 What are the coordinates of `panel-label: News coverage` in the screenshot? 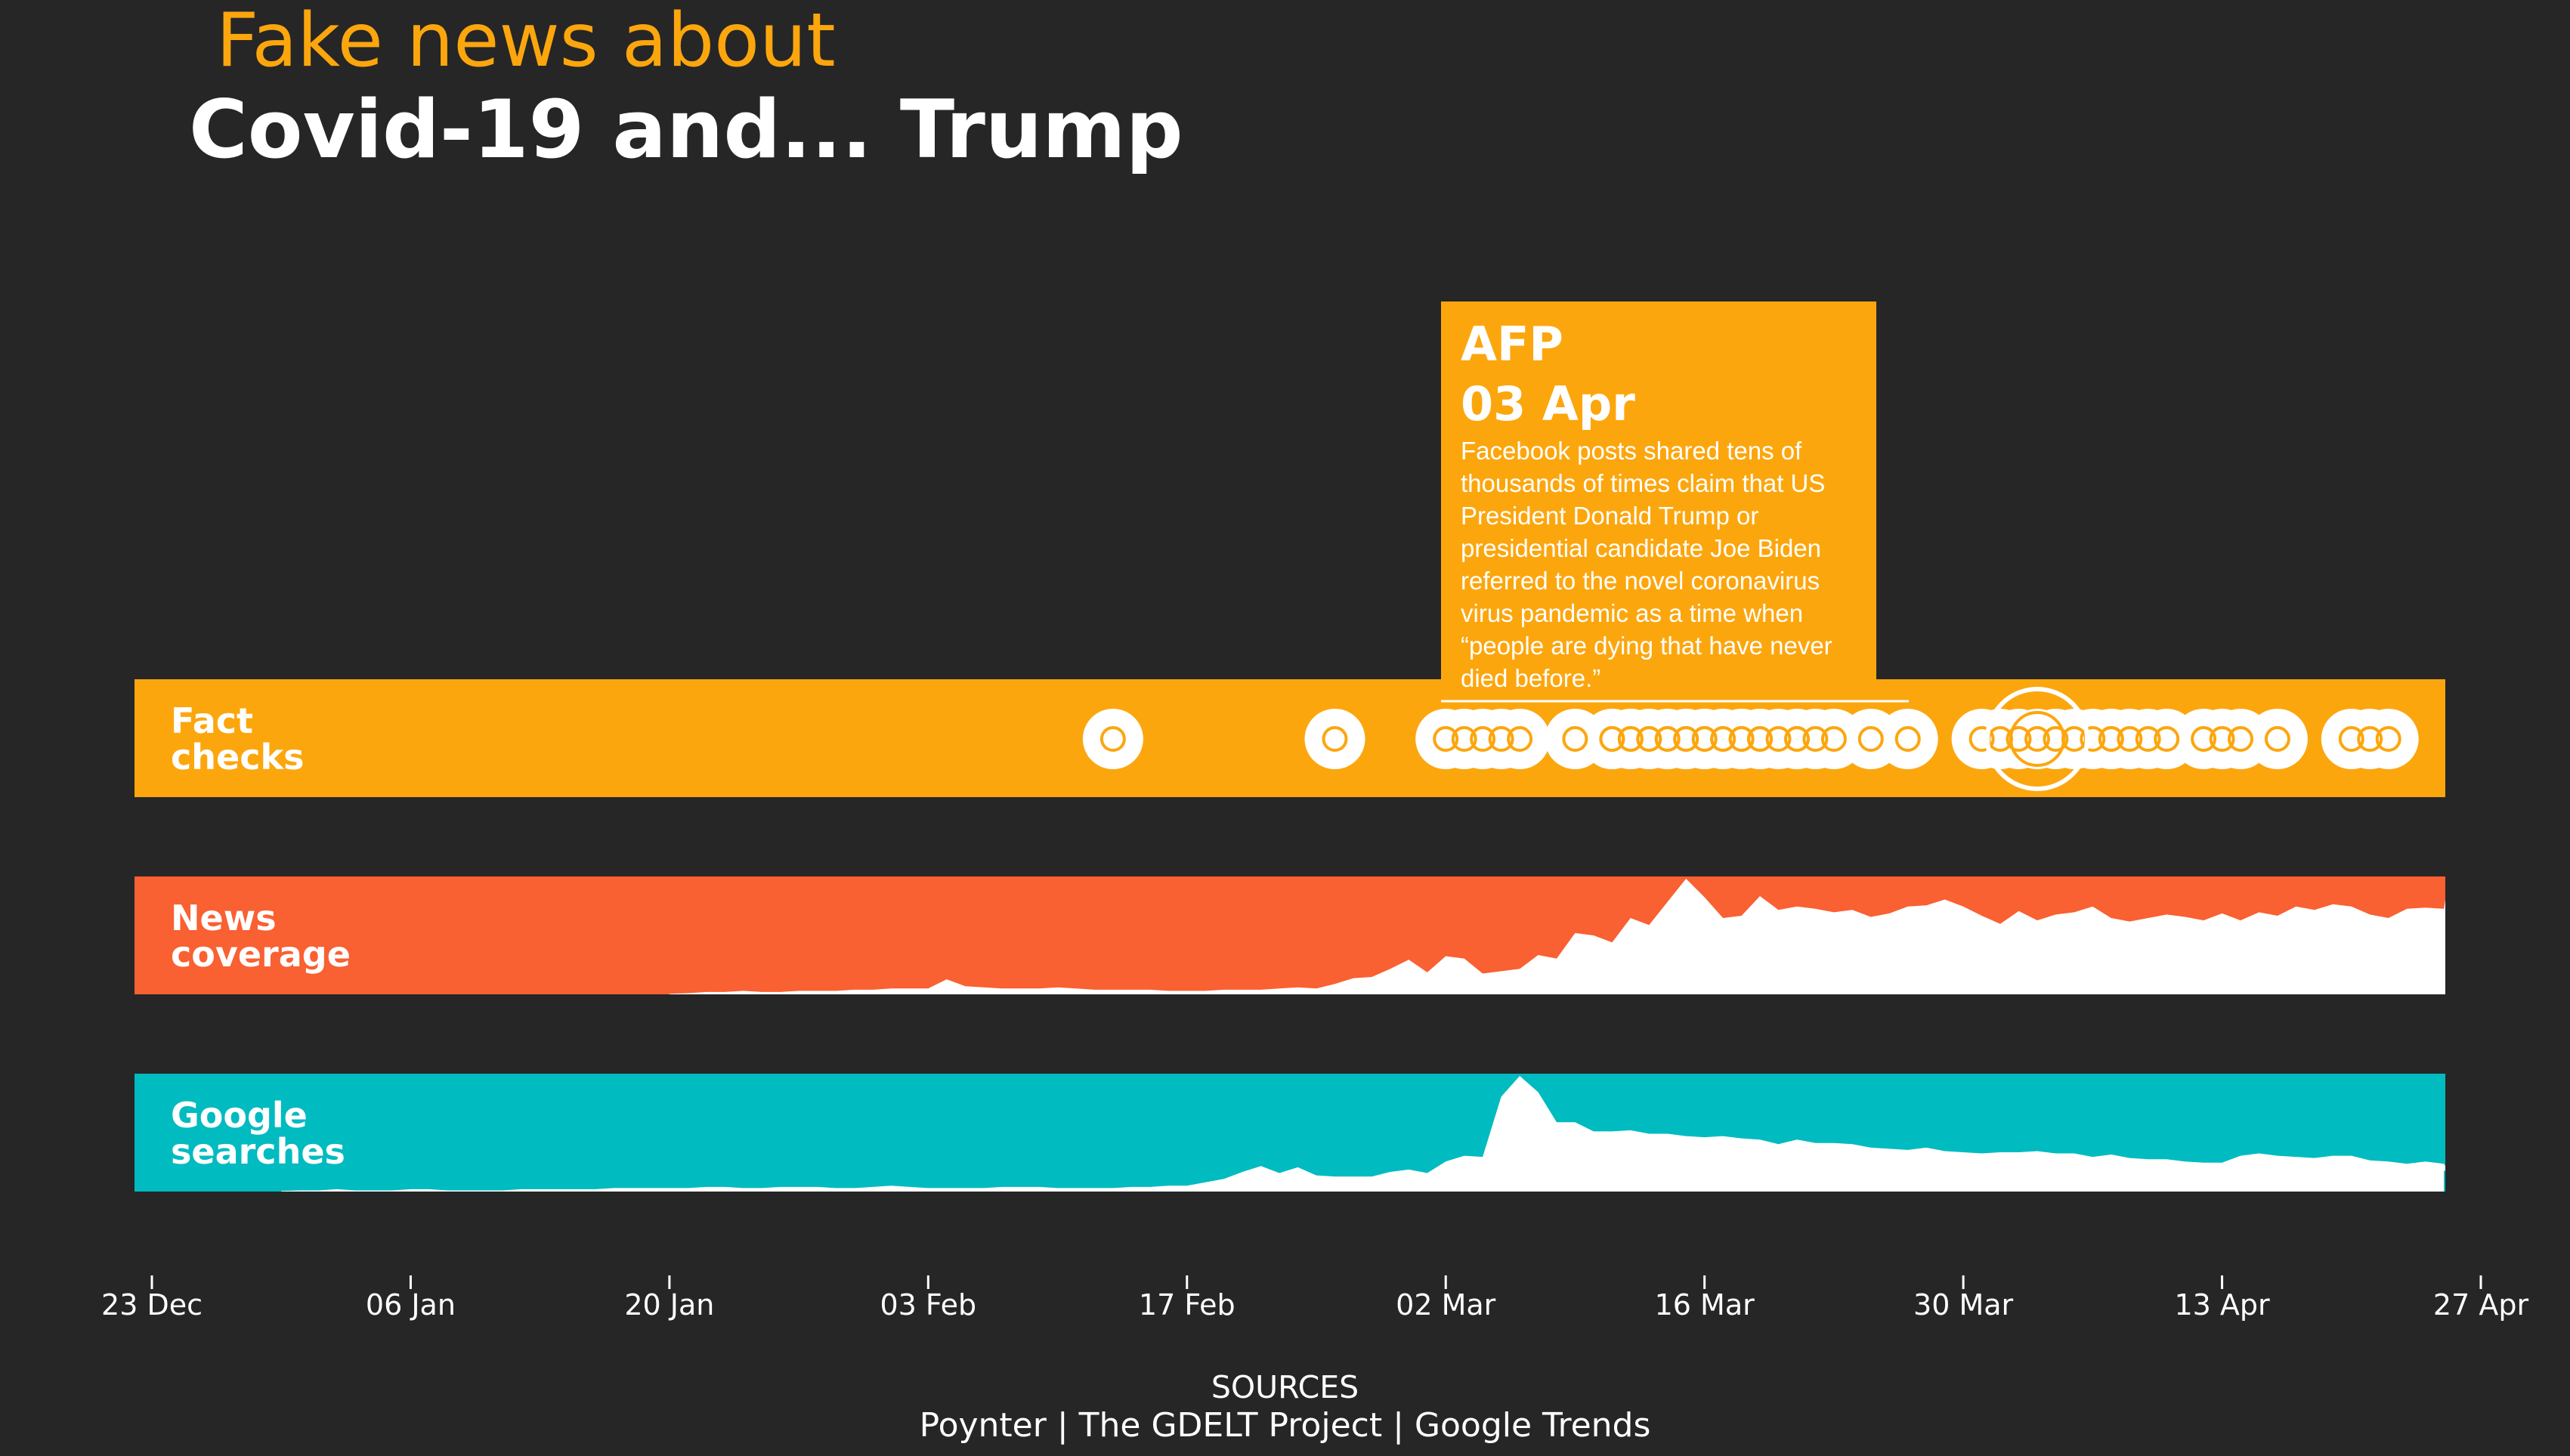 It's located at (261, 936).